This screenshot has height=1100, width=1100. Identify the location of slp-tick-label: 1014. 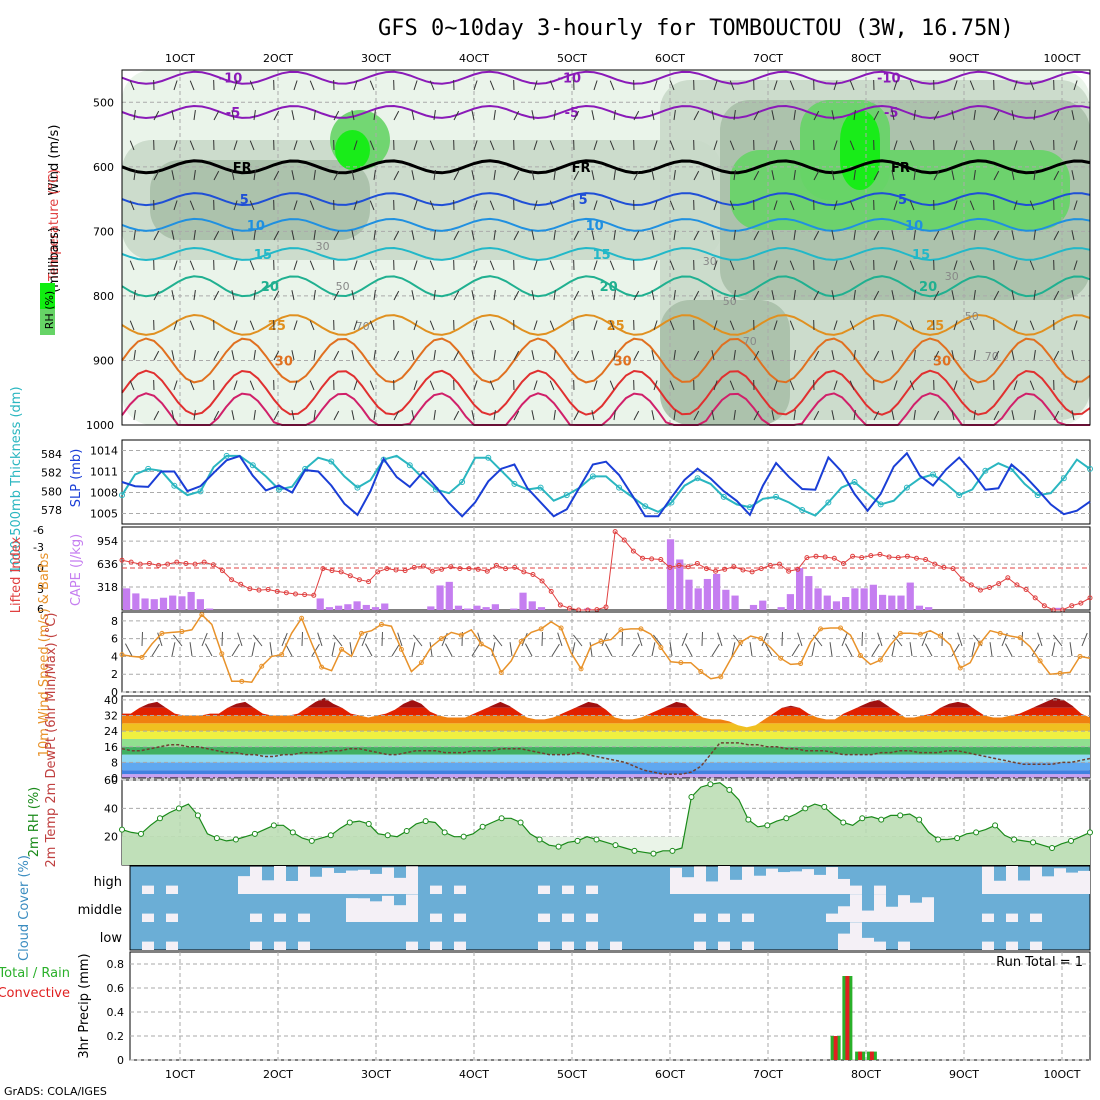
(104, 451).